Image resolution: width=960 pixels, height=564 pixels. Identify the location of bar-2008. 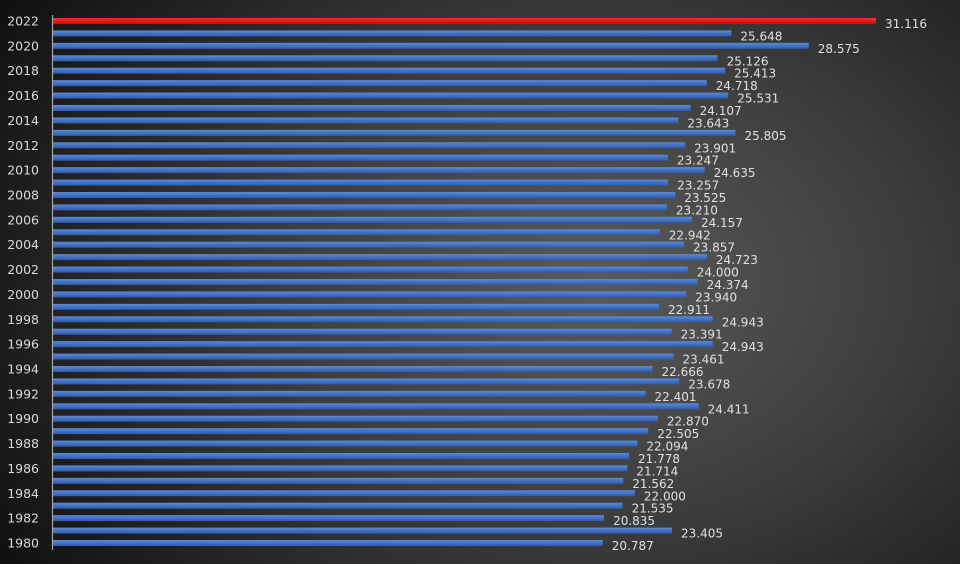
(364, 195).